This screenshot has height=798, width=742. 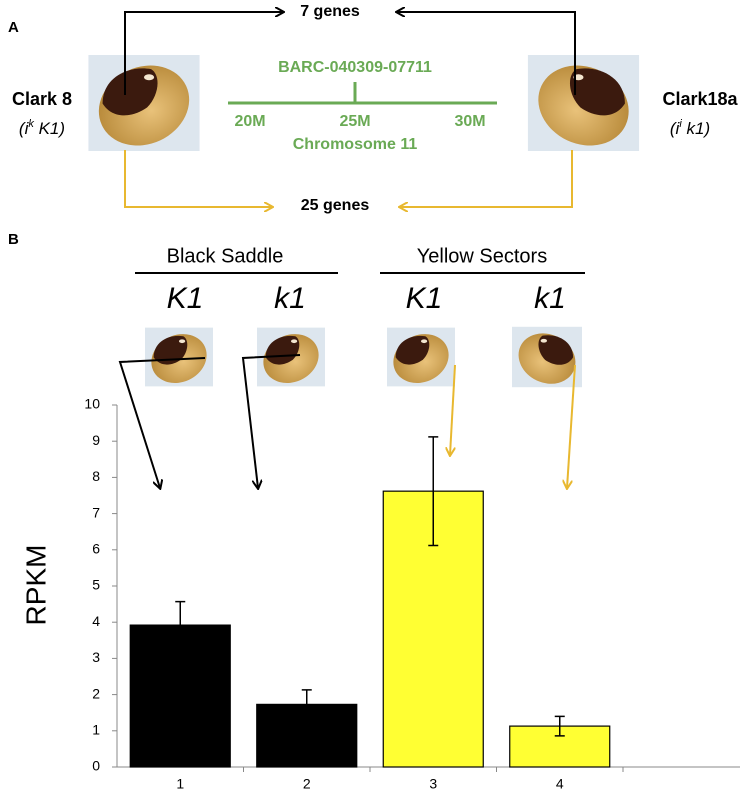 I want to click on y-tick-label: 4, so click(x=96, y=621).